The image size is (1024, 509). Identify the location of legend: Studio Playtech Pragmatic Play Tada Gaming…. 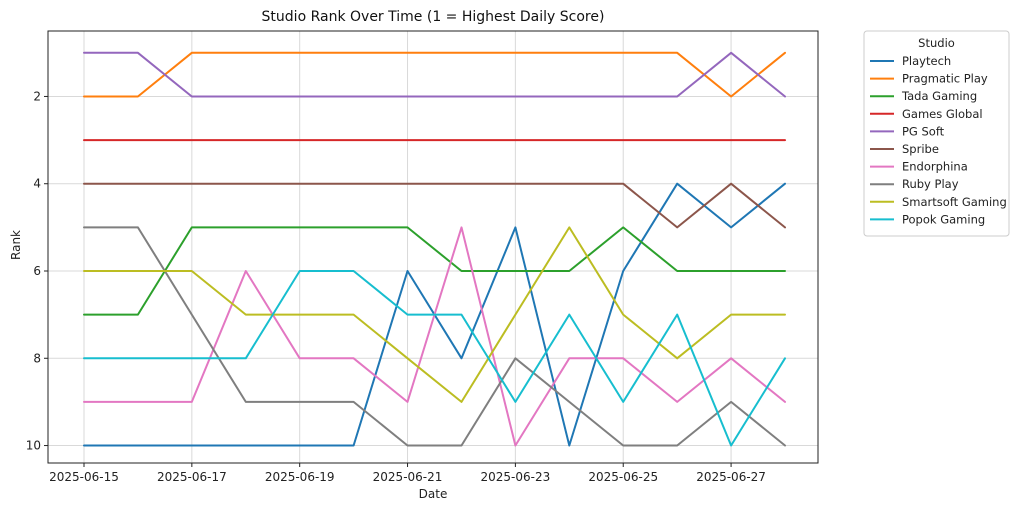
(936, 133).